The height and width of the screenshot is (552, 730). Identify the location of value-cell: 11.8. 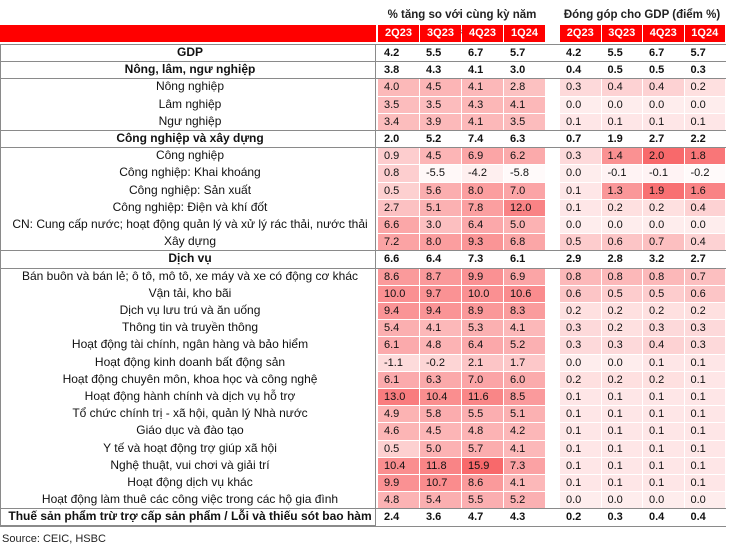
(440, 465).